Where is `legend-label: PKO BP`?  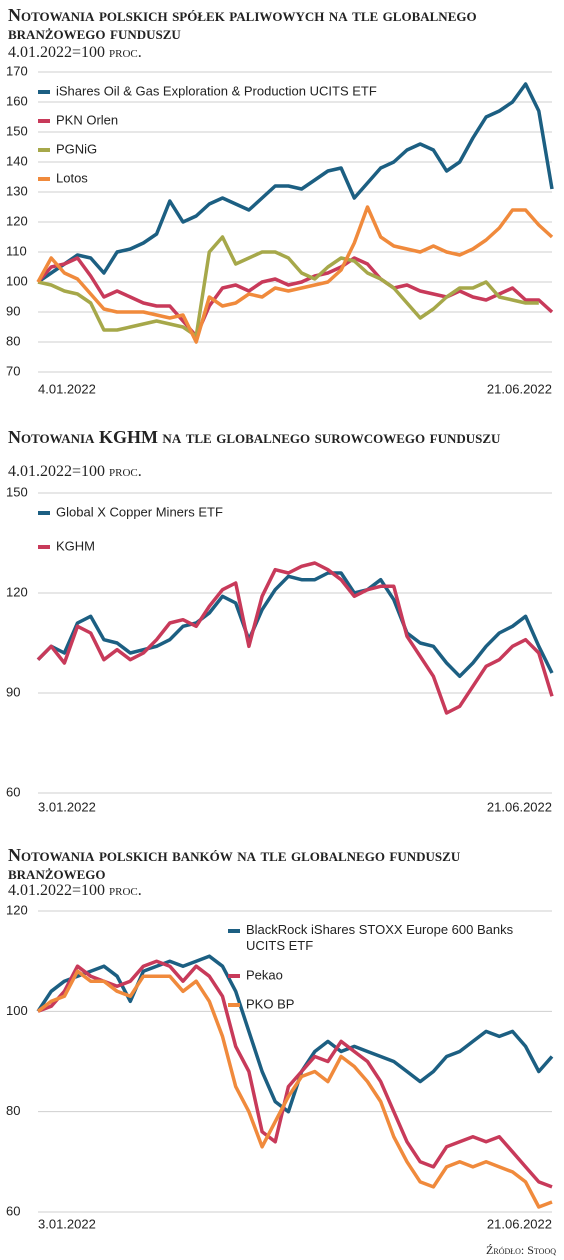
legend-label: PKO BP is located at coordinates (270, 1003).